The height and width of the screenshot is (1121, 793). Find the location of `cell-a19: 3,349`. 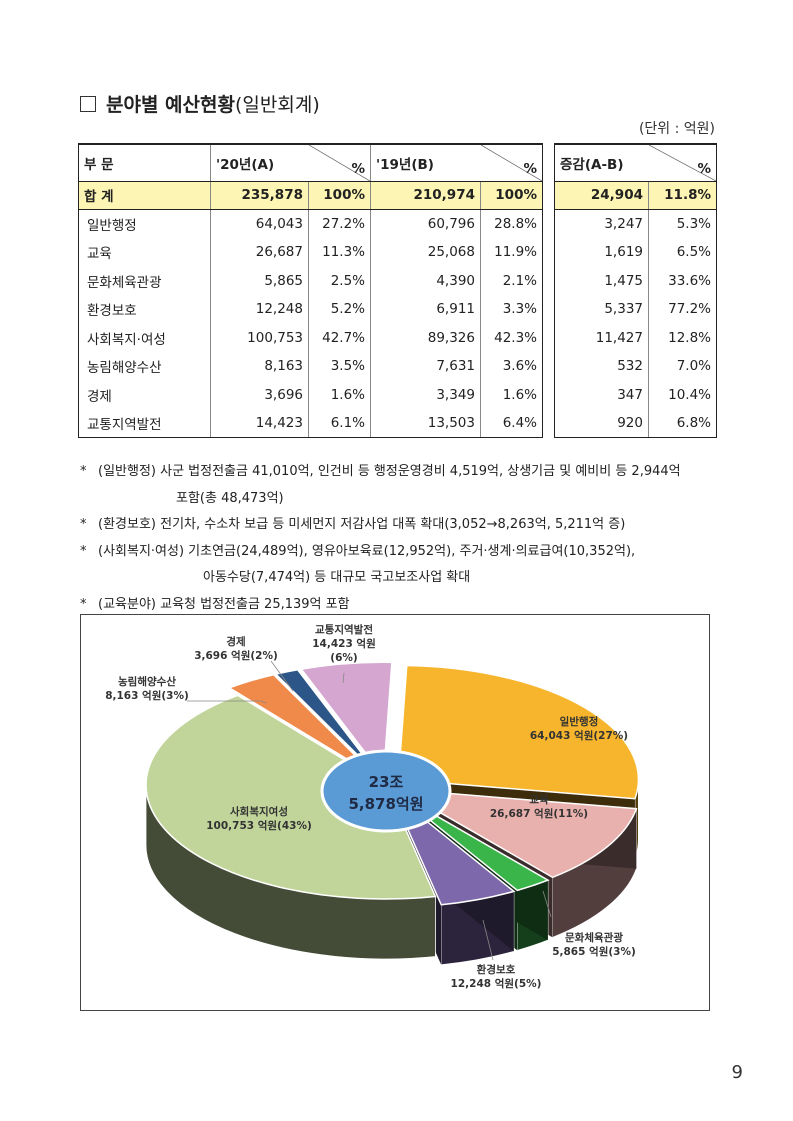

cell-a19: 3,349 is located at coordinates (425, 394).